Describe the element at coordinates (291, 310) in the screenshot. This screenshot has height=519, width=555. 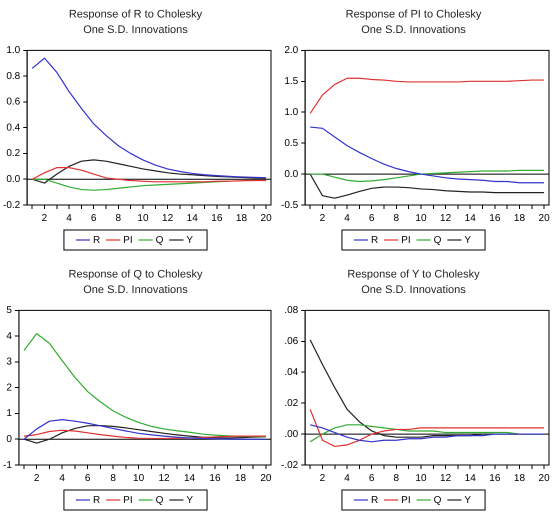
I see `y-tick-label: .08` at that location.